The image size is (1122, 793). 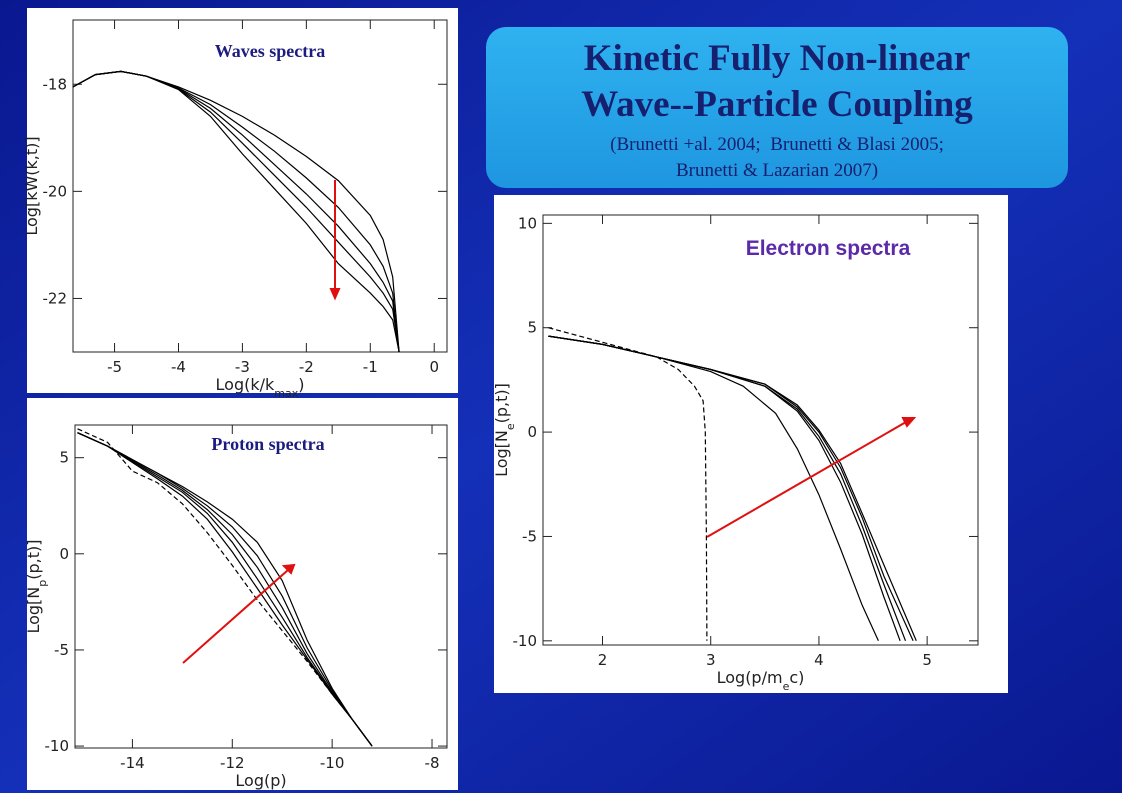 What do you see at coordinates (42, 583) in the screenshot?
I see `label-part: p` at bounding box center [42, 583].